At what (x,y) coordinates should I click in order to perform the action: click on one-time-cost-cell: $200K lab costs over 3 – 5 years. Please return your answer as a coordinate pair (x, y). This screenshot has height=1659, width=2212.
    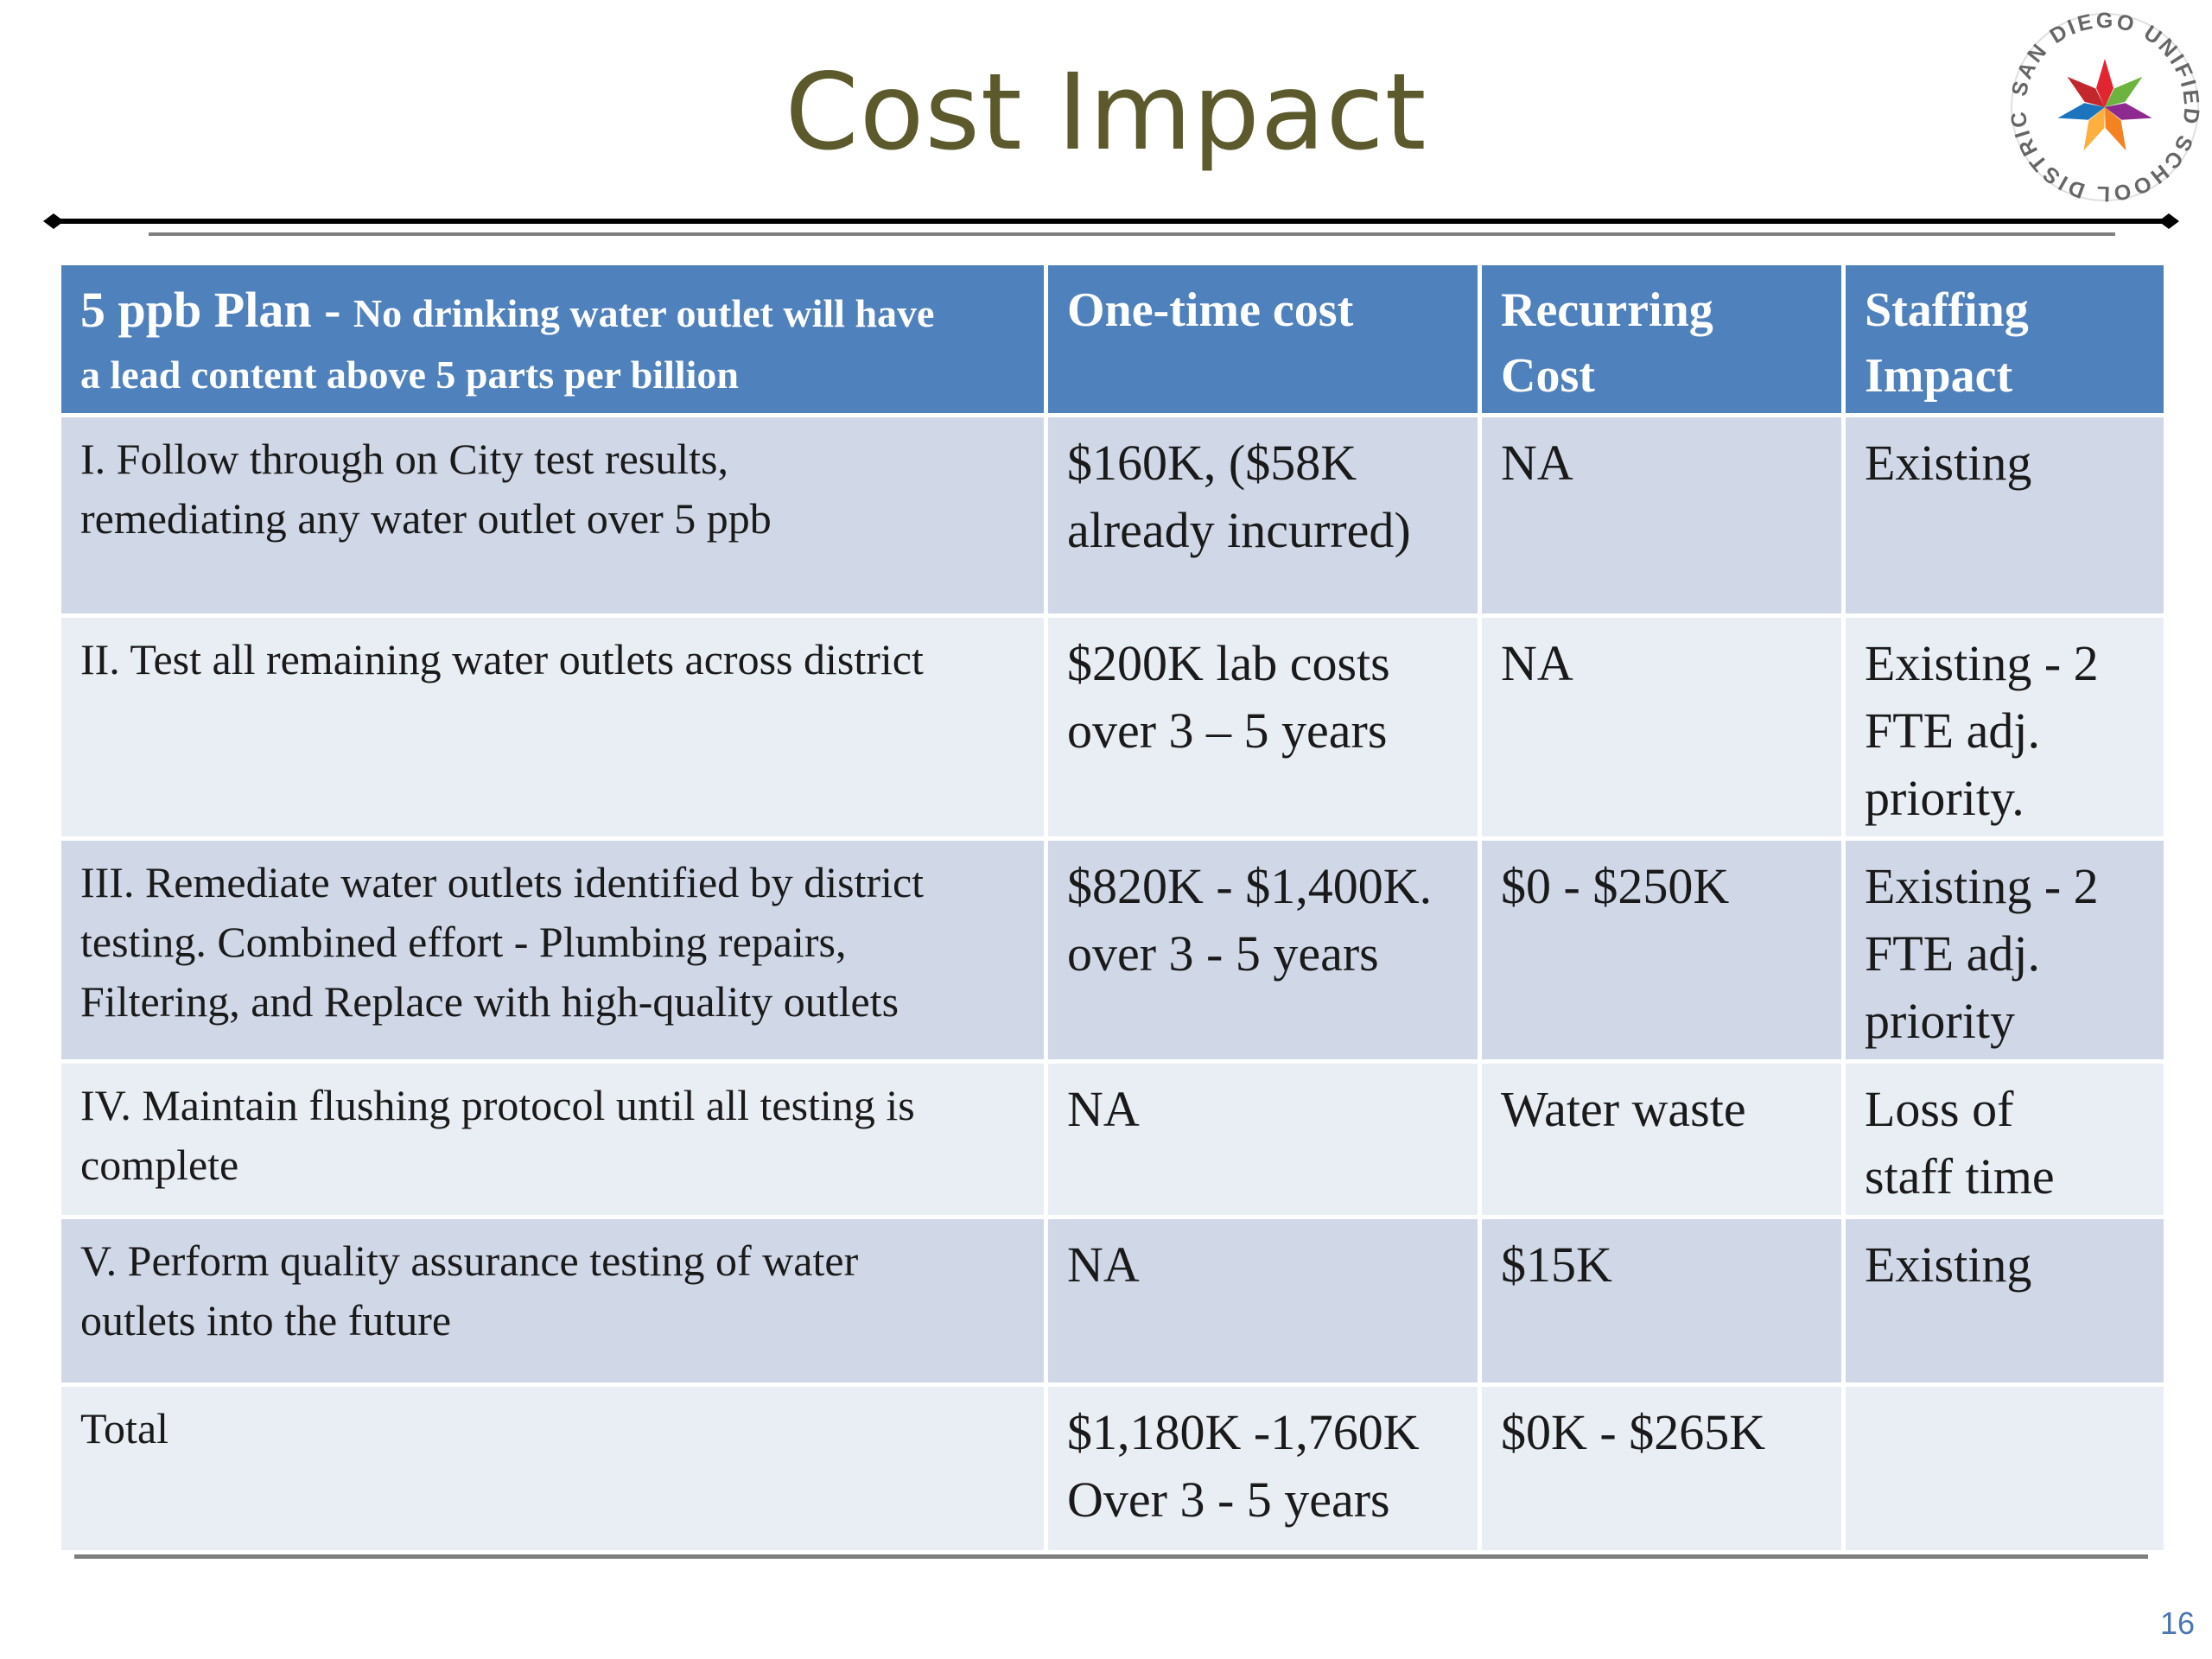
    Looking at the image, I should click on (1263, 727).